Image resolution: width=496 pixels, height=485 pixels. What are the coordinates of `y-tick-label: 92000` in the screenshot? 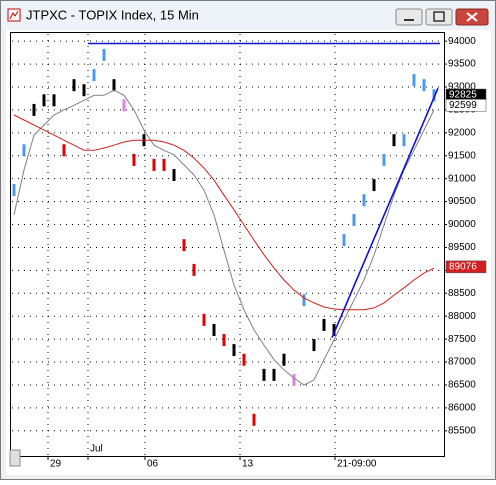 It's located at (462, 132).